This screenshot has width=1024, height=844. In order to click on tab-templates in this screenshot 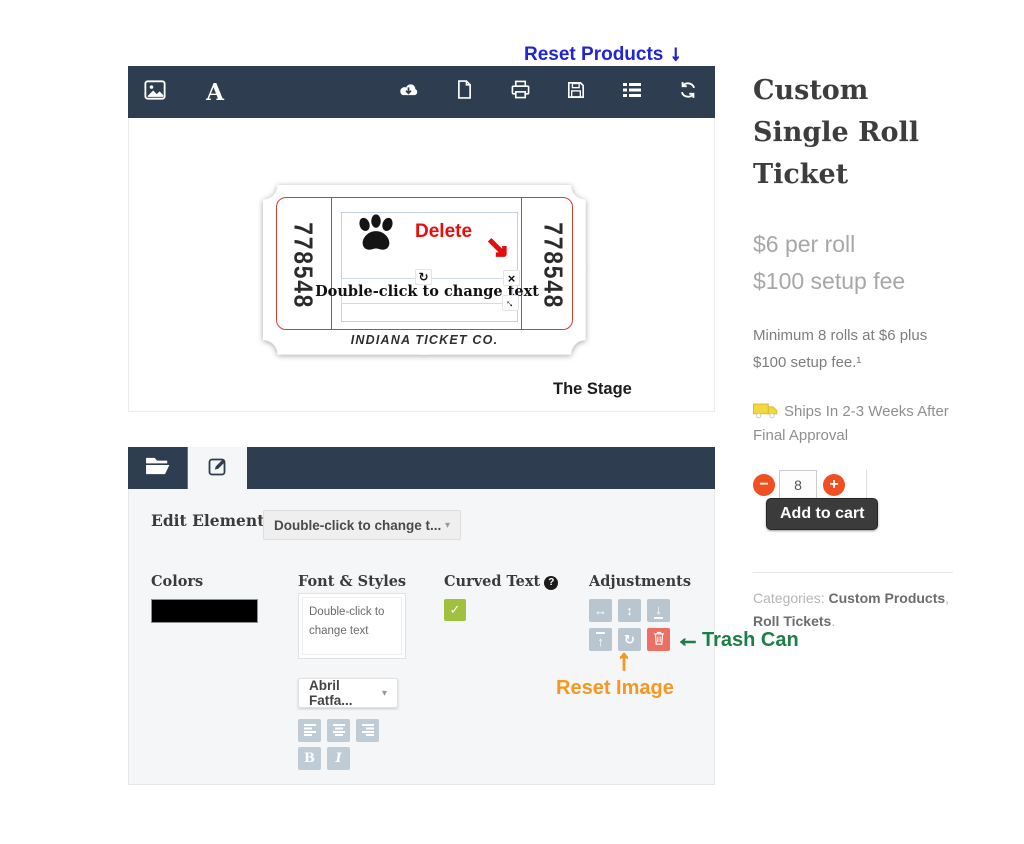, I will do `click(158, 468)`.